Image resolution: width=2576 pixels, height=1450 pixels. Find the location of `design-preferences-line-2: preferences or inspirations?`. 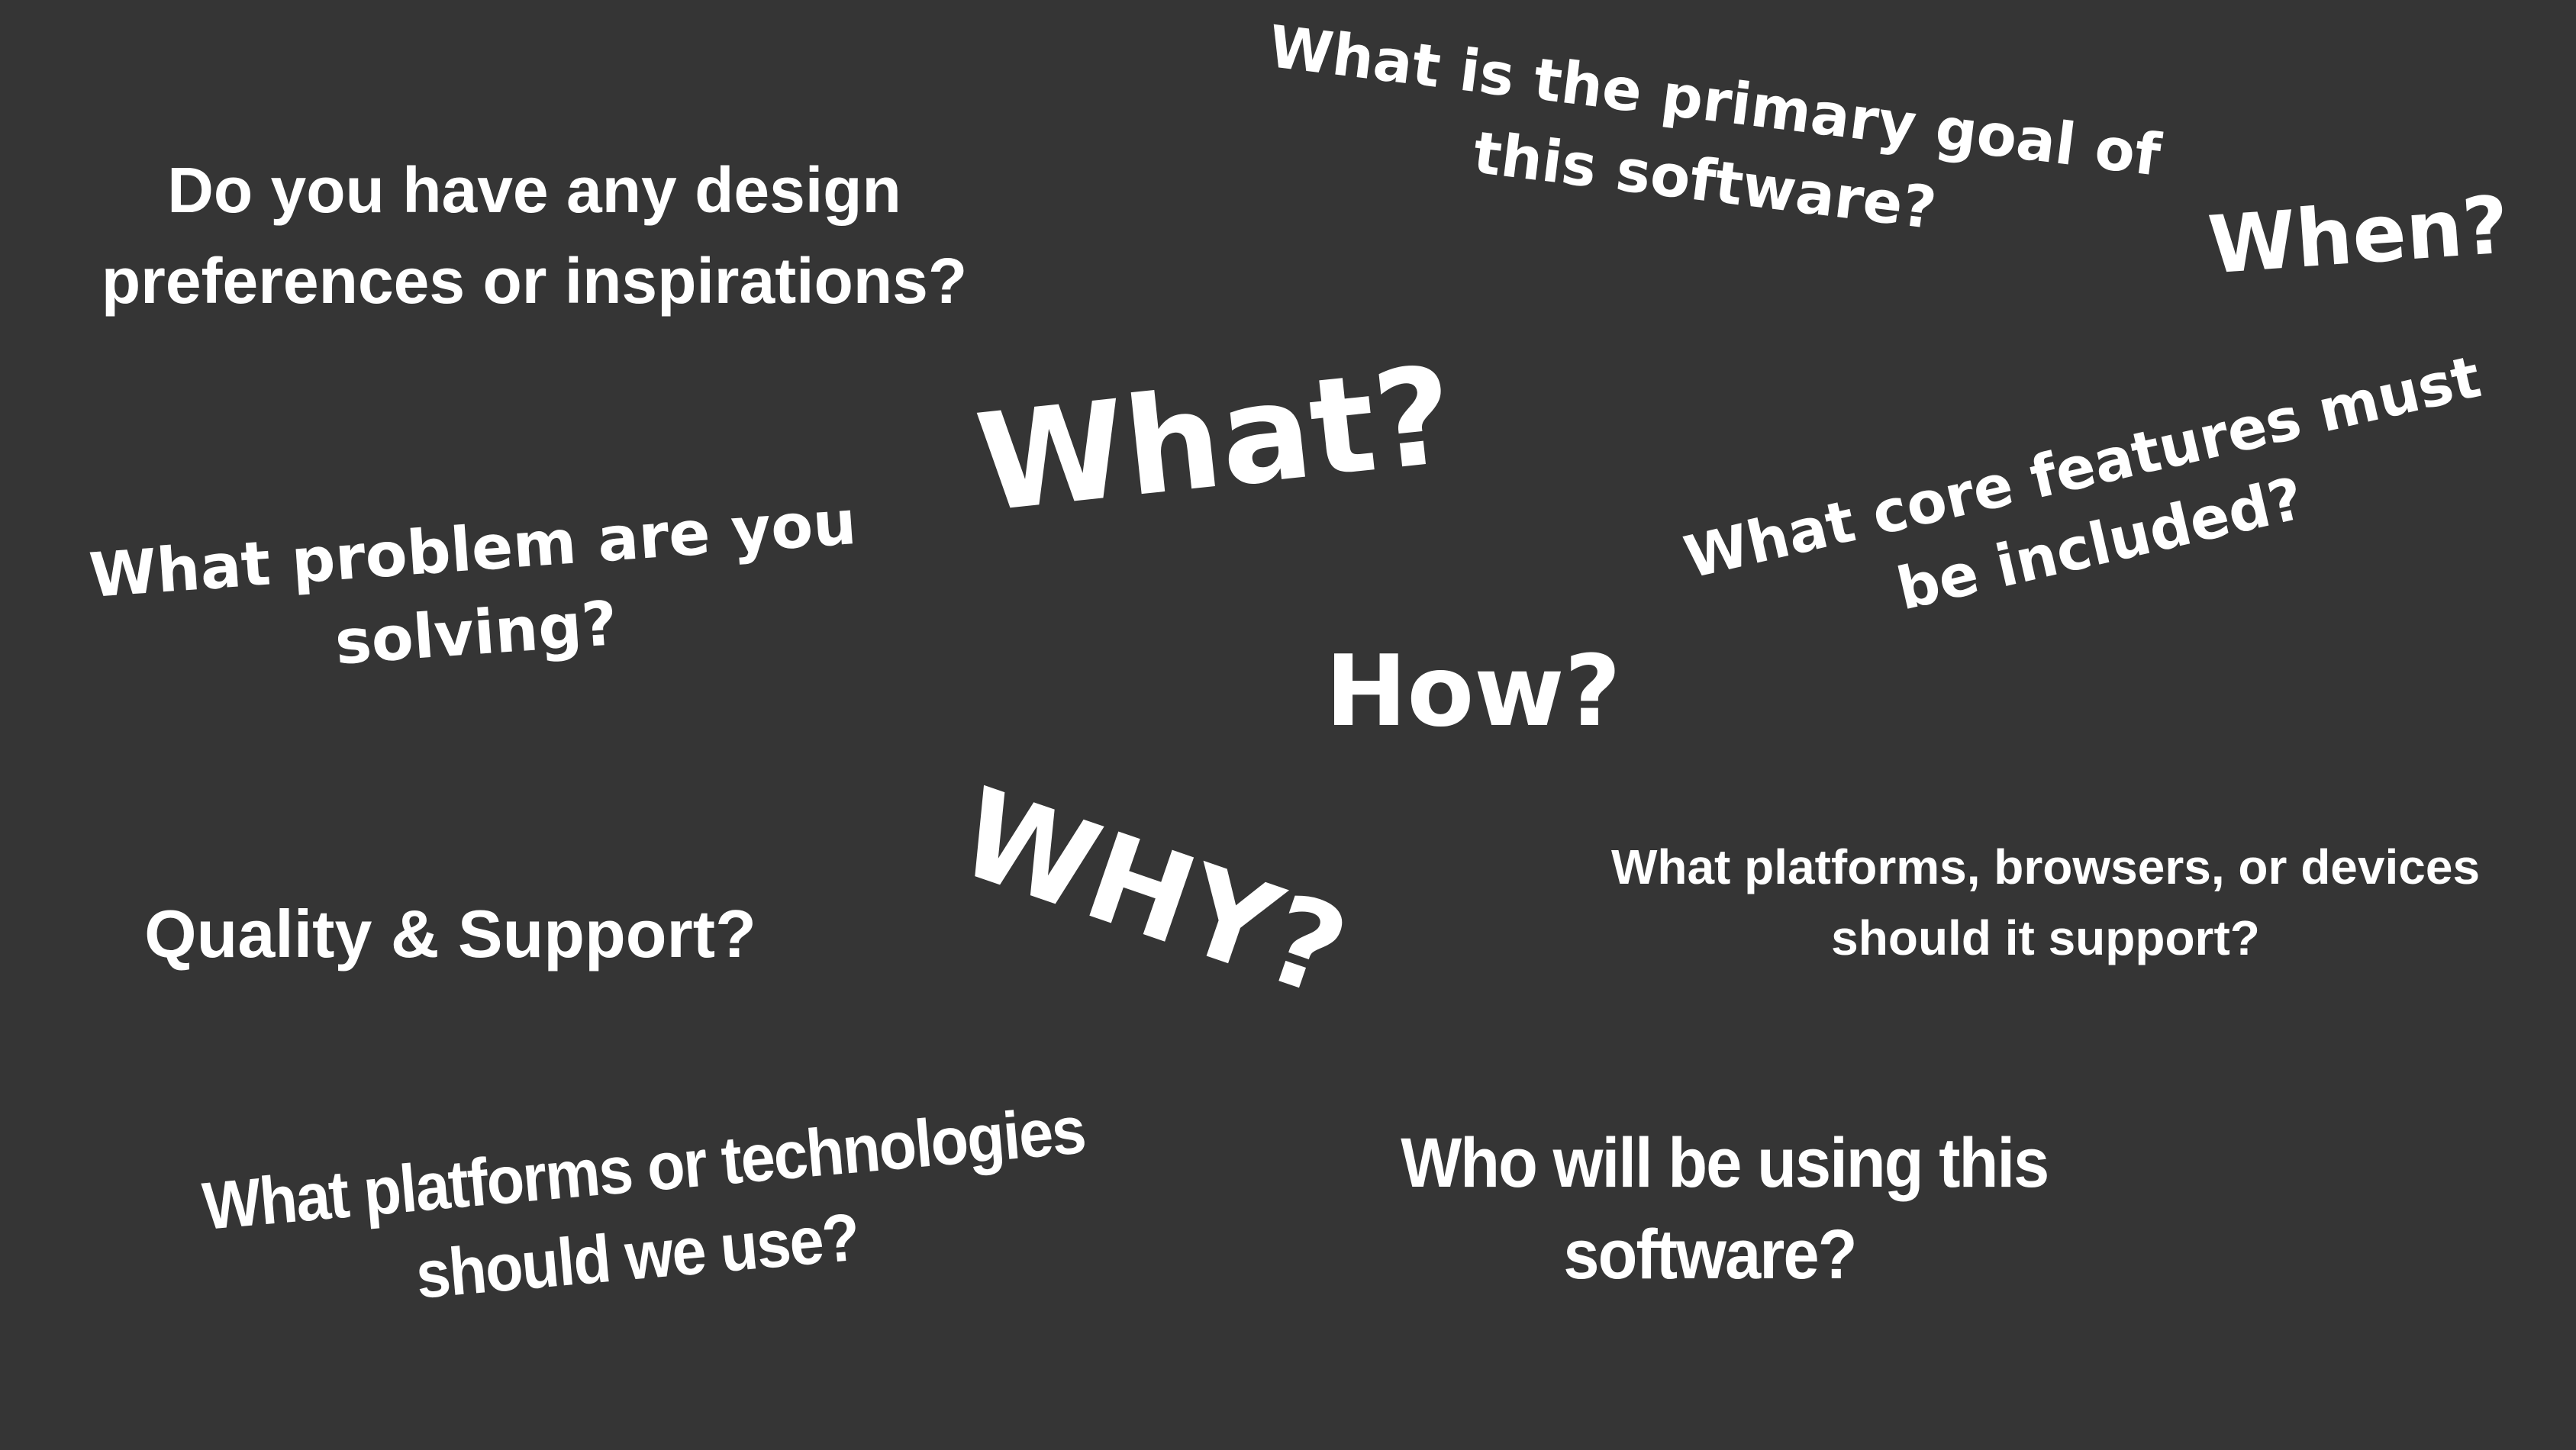

design-preferences-line-2: preferences or inspirations? is located at coordinates (534, 281).